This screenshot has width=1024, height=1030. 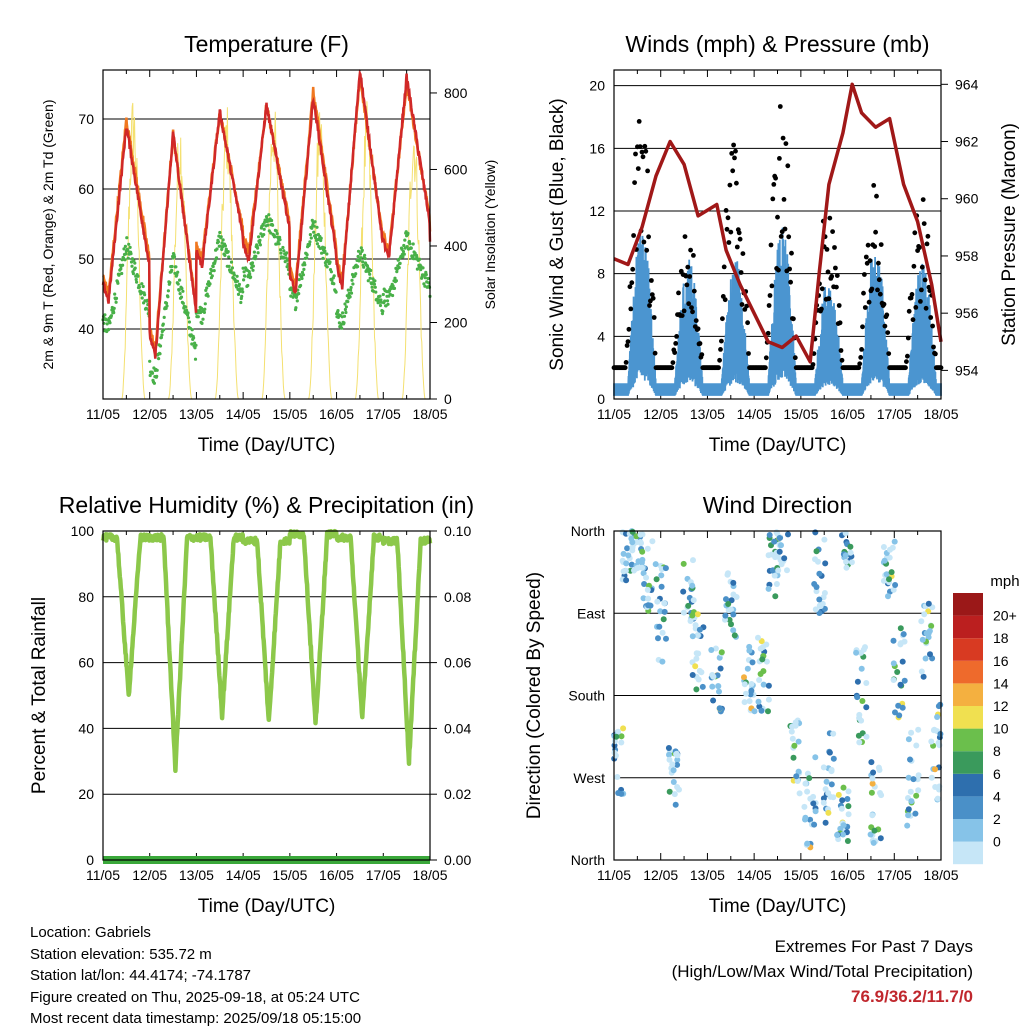 I want to click on x-tick-label: 16/05, so click(x=847, y=875).